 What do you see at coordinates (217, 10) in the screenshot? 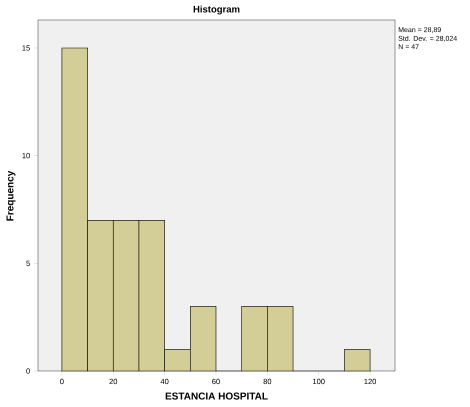
I see `chart-title: Histogram` at bounding box center [217, 10].